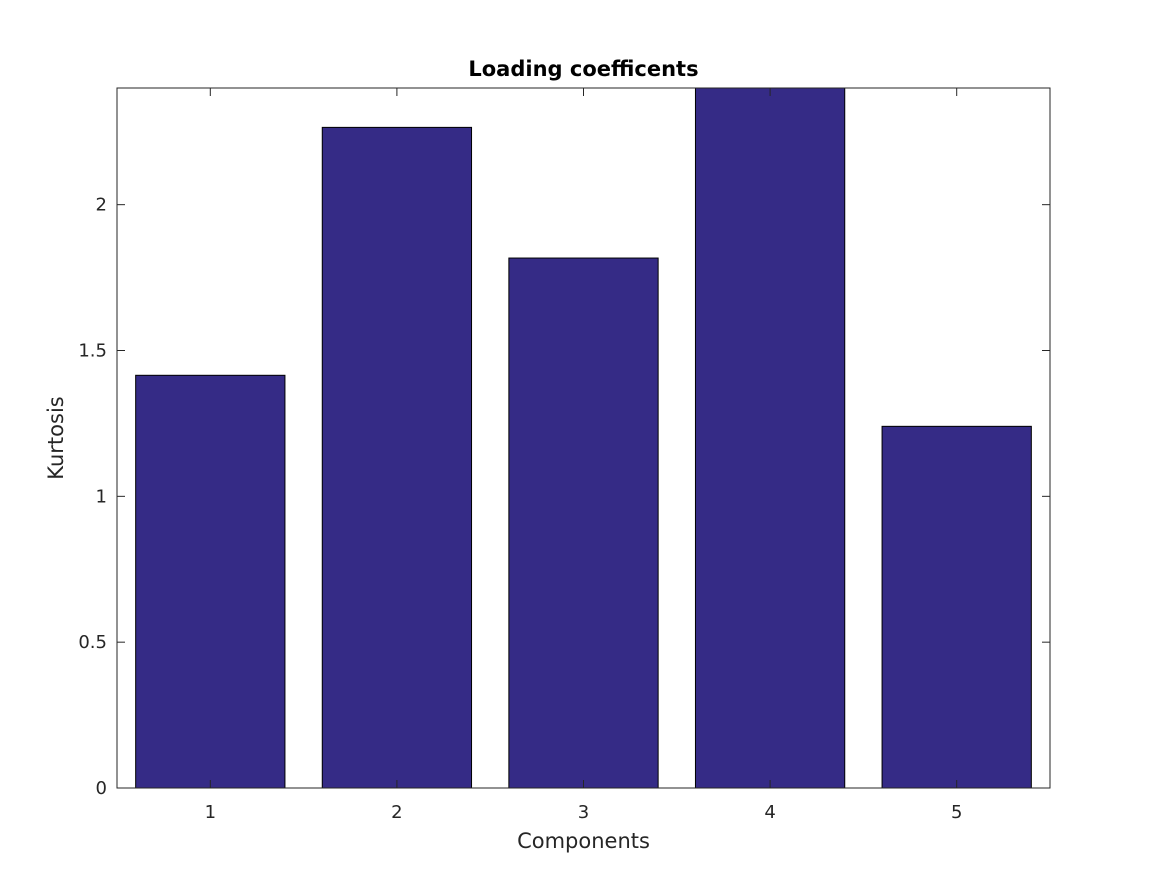 This screenshot has height=875, width=1167. Describe the element at coordinates (583, 812) in the screenshot. I see `x-tick-label: 3` at that location.